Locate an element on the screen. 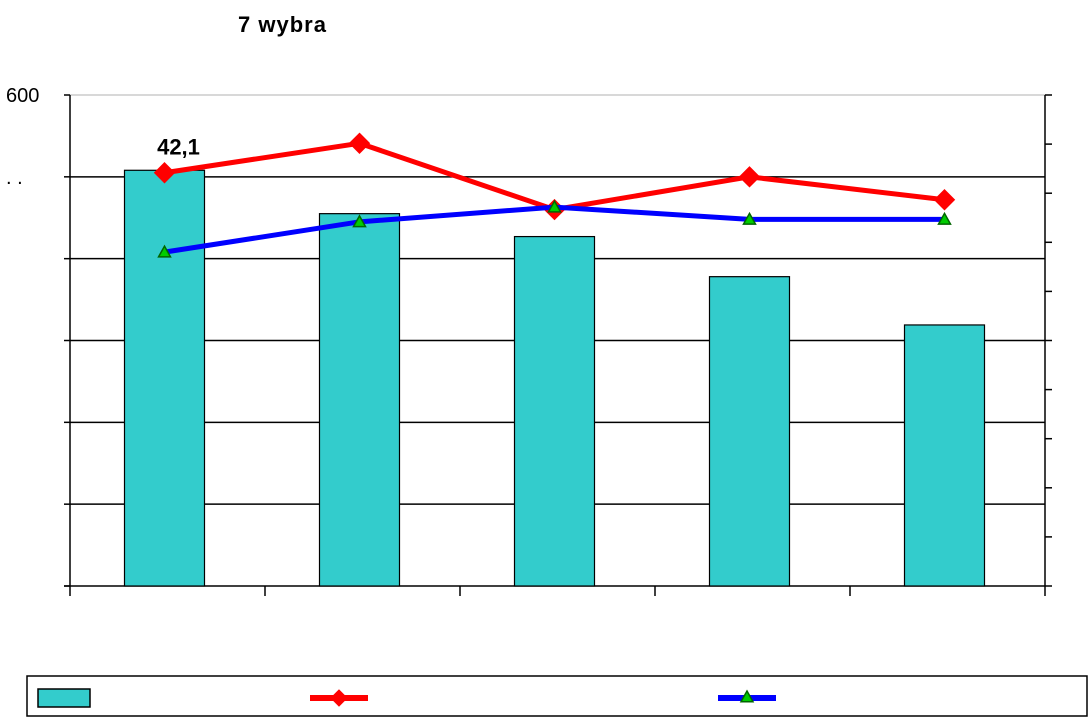 The width and height of the screenshot is (1091, 720). y-tick-label: . . is located at coordinates (14, 178).